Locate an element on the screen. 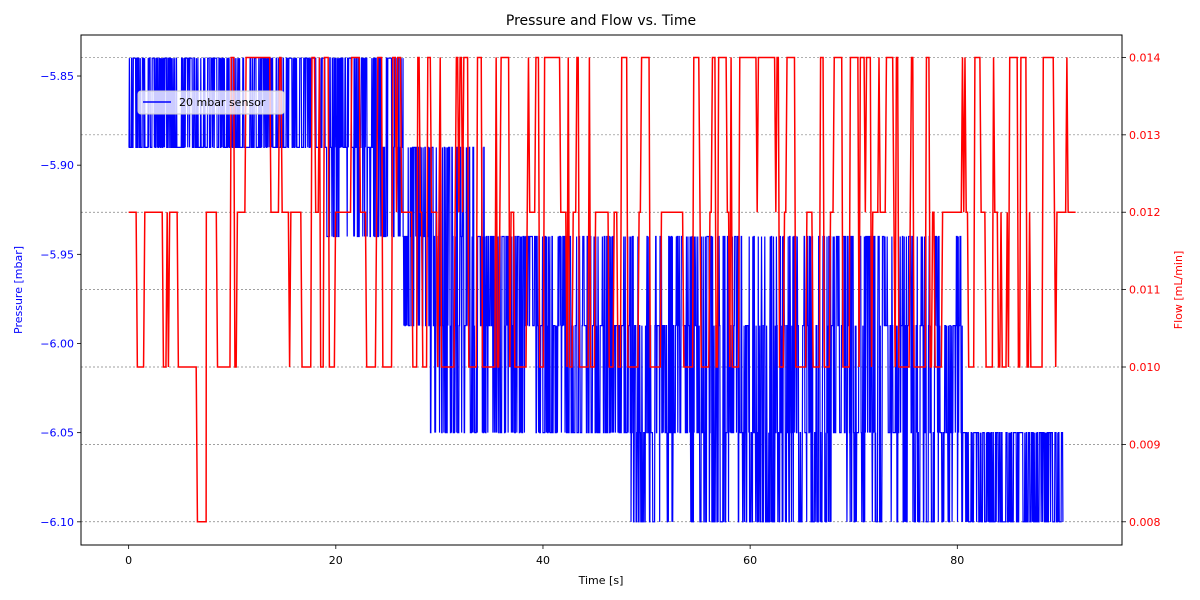 The width and height of the screenshot is (1200, 600). x-tick-label: 40 is located at coordinates (543, 560).